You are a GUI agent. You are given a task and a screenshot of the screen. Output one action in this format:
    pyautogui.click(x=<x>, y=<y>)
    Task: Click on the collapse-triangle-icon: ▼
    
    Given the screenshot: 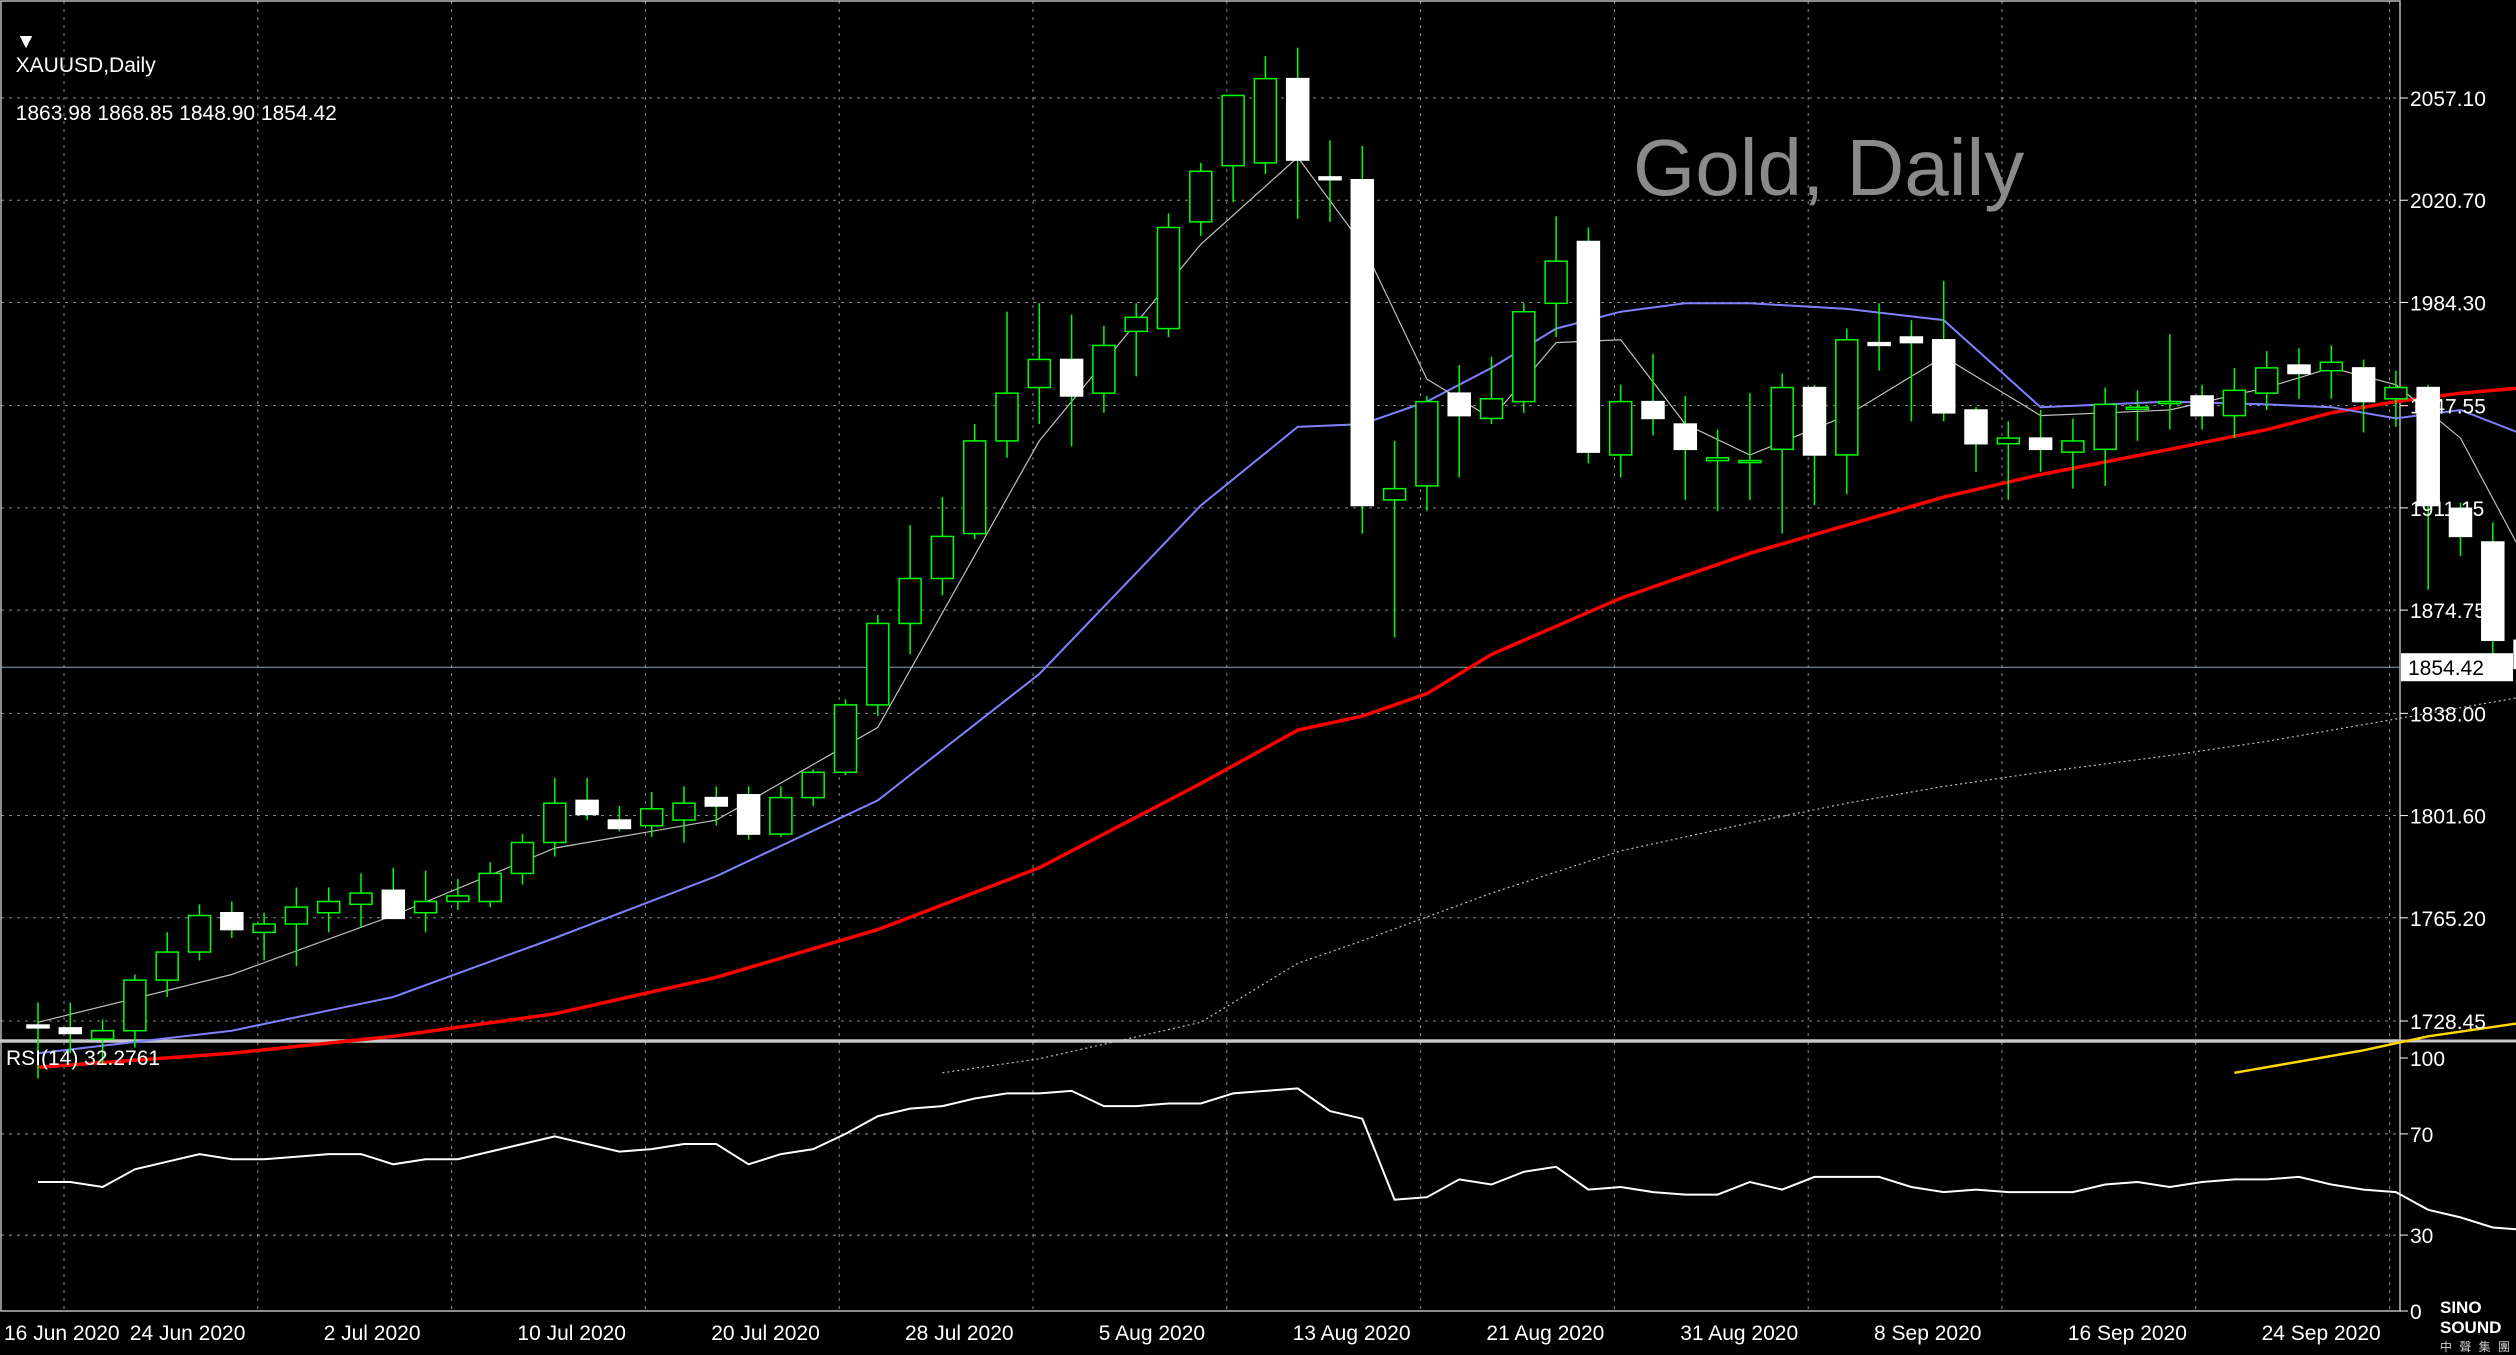 What is the action you would take?
    pyautogui.click(x=26, y=41)
    